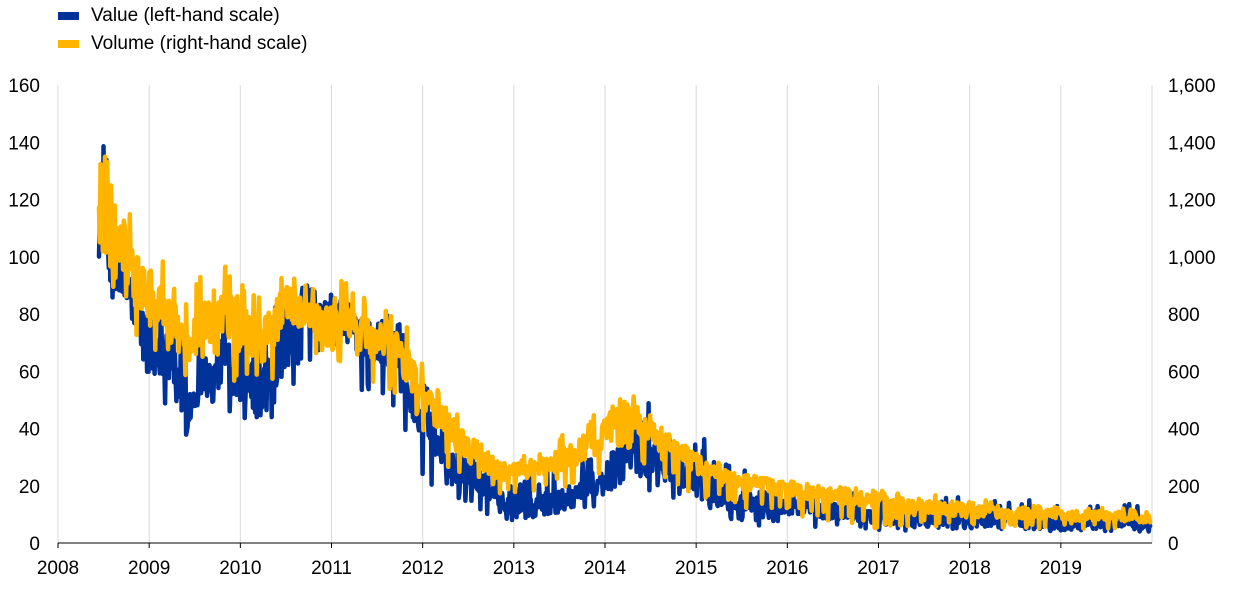 The height and width of the screenshot is (591, 1240). I want to click on legend-item-volume: Volume (right-hand scale), so click(183, 44).